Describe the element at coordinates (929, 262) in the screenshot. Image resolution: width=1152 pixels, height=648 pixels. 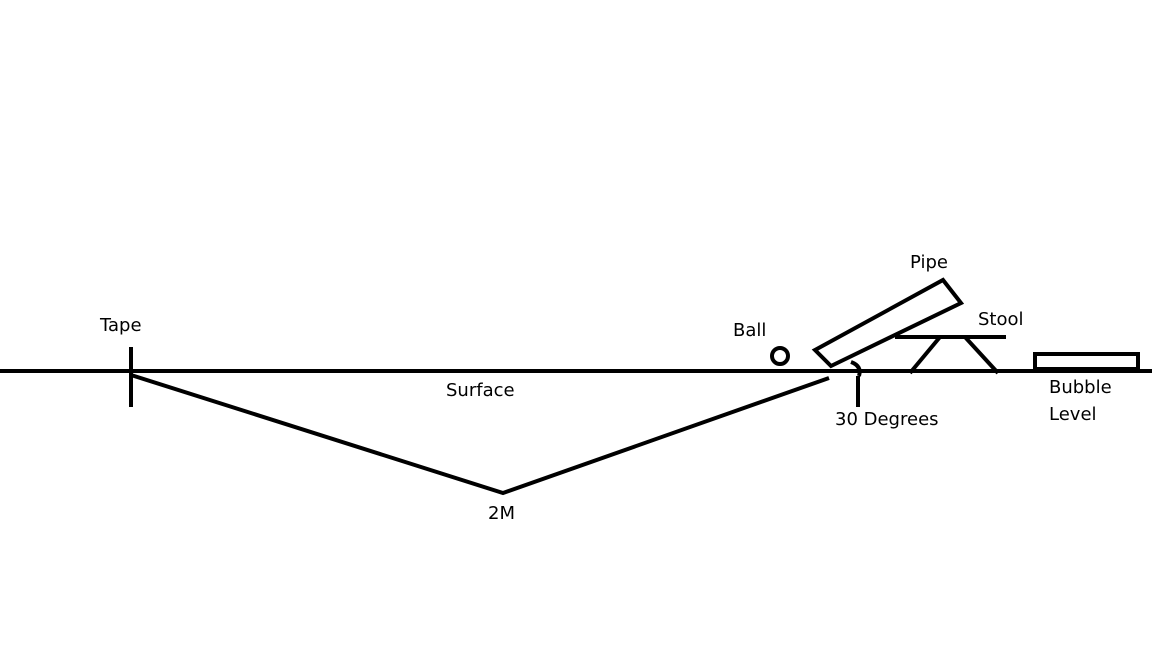
I see `pipe-label: Pipe` at that location.